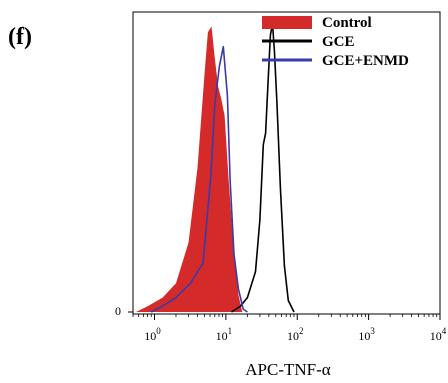 The height and width of the screenshot is (383, 448). Describe the element at coordinates (263, 167) in the screenshot. I see `series-gce-line` at that location.